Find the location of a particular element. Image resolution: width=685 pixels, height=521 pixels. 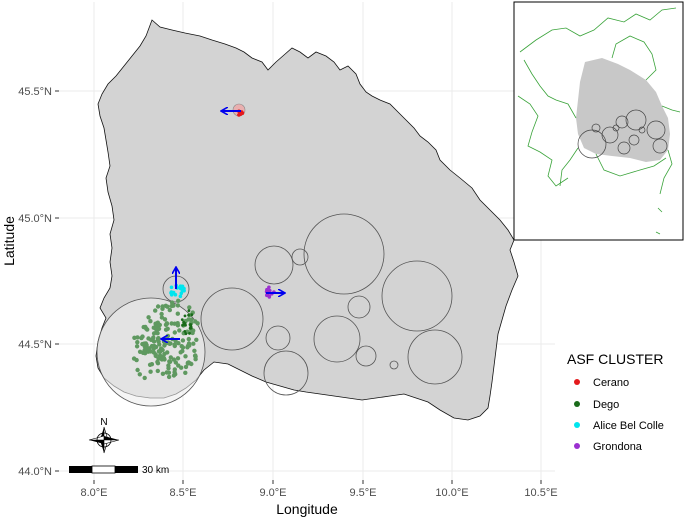

x-tick-label: 10.0°E is located at coordinates (451, 493).